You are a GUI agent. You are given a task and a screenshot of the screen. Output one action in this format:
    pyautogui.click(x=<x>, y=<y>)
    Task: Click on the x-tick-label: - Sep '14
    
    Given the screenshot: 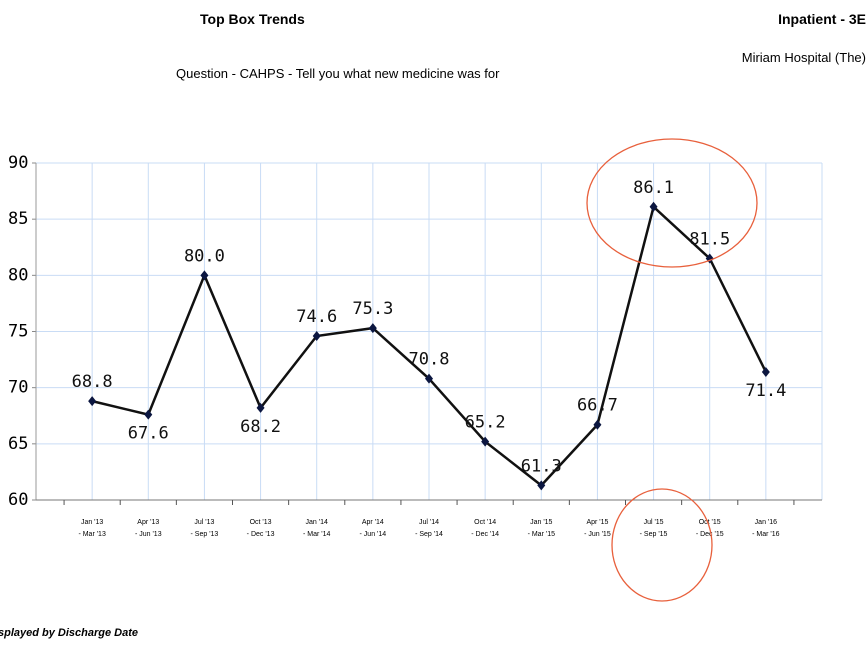 What is the action you would take?
    pyautogui.click(x=429, y=534)
    